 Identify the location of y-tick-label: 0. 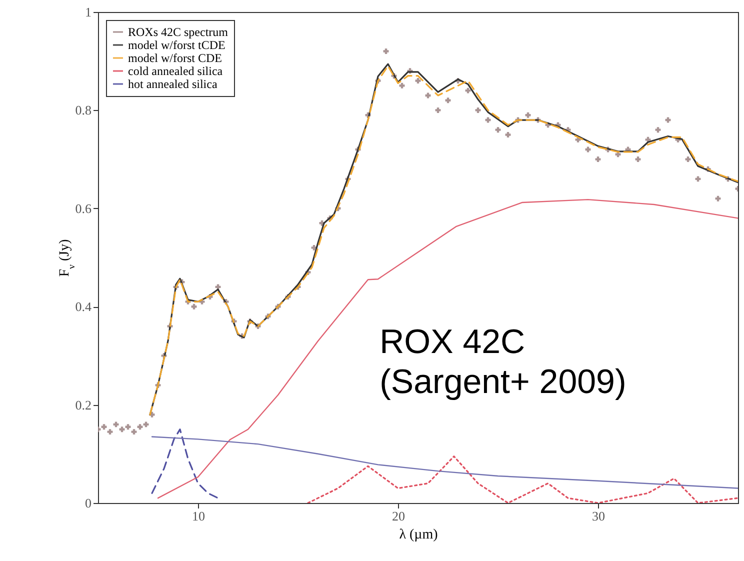
(88, 503).